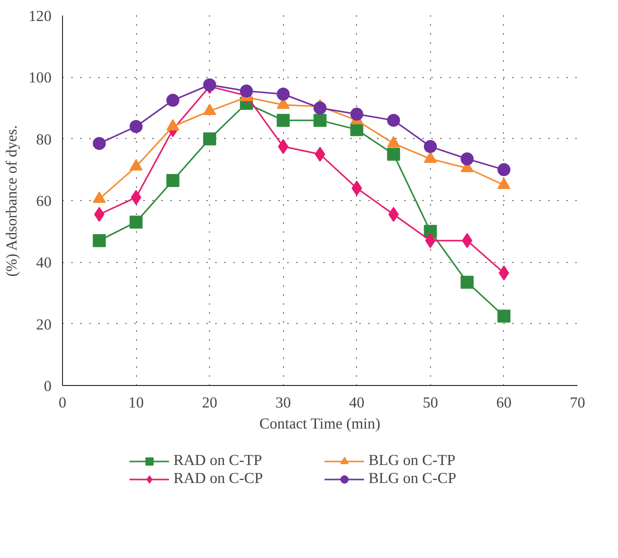  I want to click on legend-label: BLG on C-TP, so click(412, 461).